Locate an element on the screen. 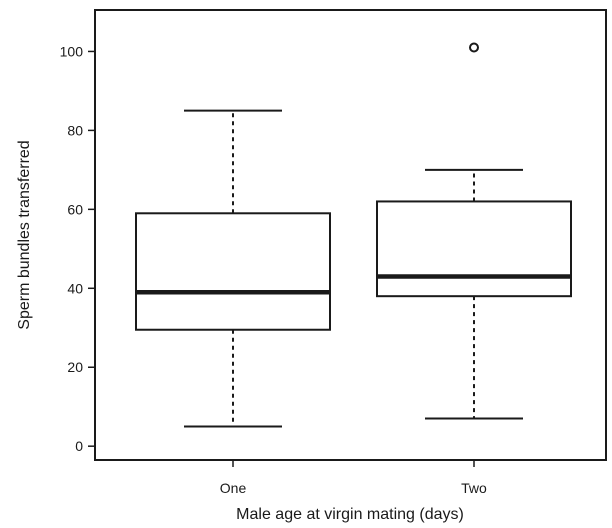 The image size is (612, 528). y-axis-title: Sperm bundles transferred is located at coordinates (24, 234).